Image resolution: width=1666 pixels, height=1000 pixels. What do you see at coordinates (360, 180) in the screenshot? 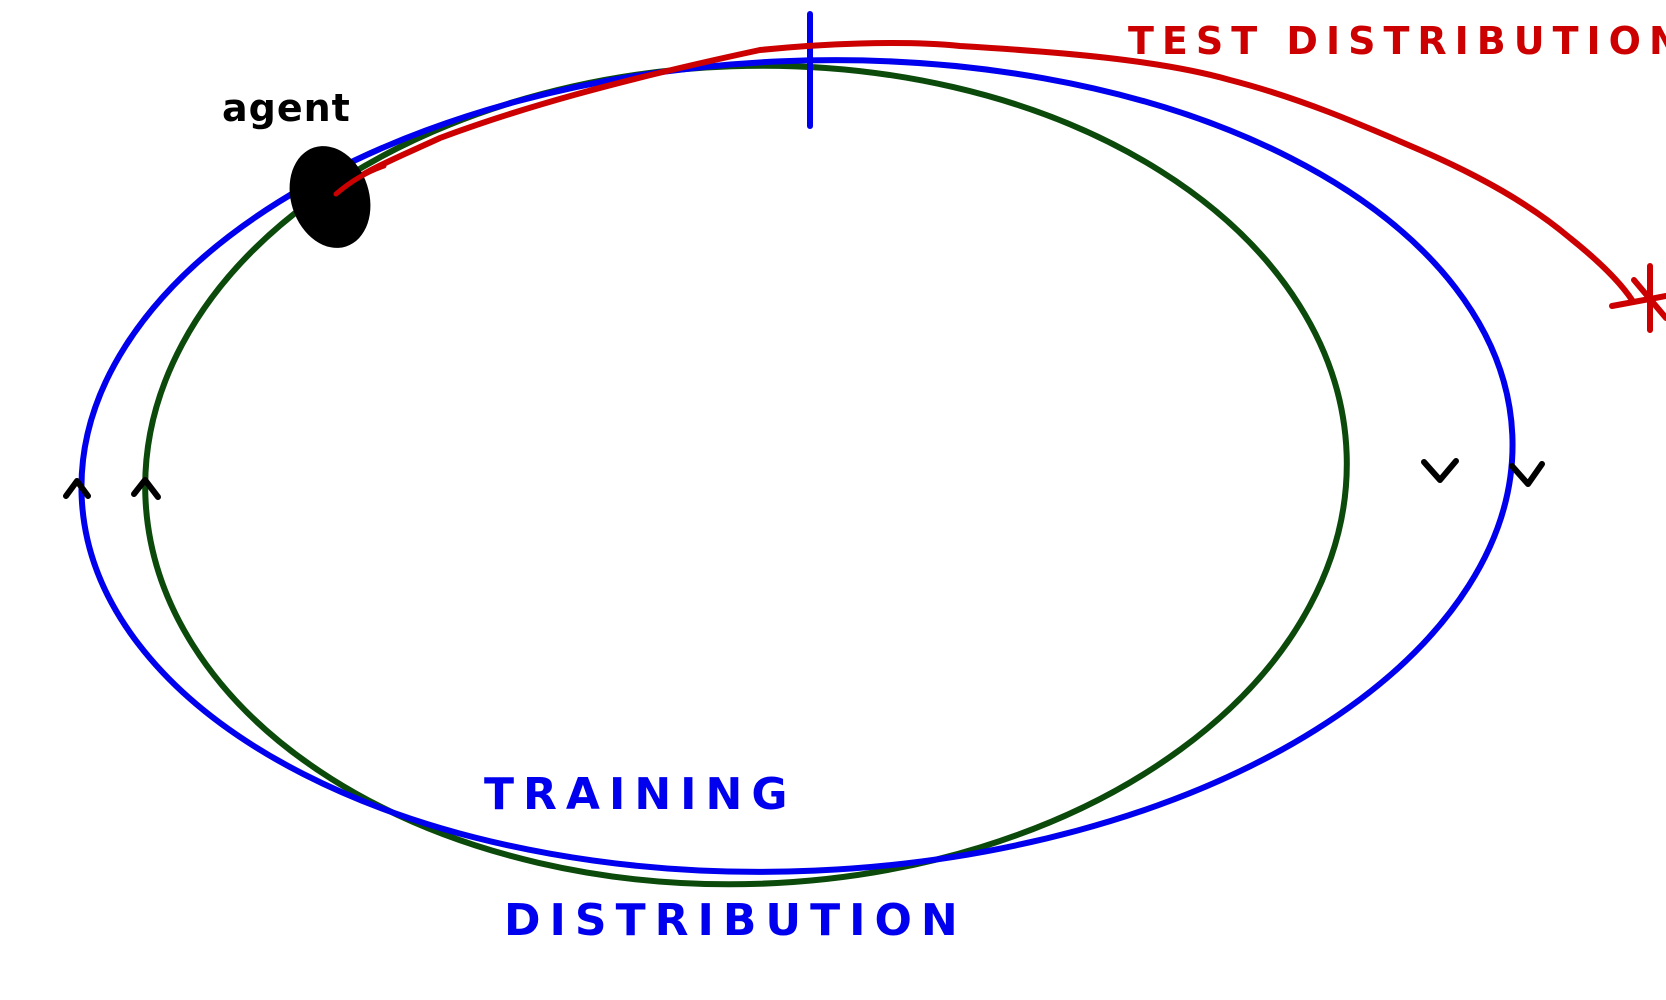
I see `test-path-start` at bounding box center [360, 180].